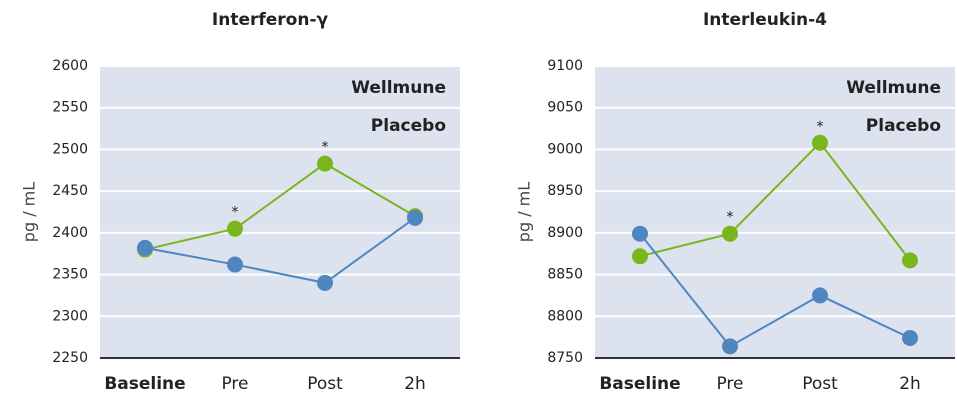 Image resolution: width=957 pixels, height=402 pixels. Describe the element at coordinates (565, 275) in the screenshot. I see `y-tick-label: 8850` at that location.